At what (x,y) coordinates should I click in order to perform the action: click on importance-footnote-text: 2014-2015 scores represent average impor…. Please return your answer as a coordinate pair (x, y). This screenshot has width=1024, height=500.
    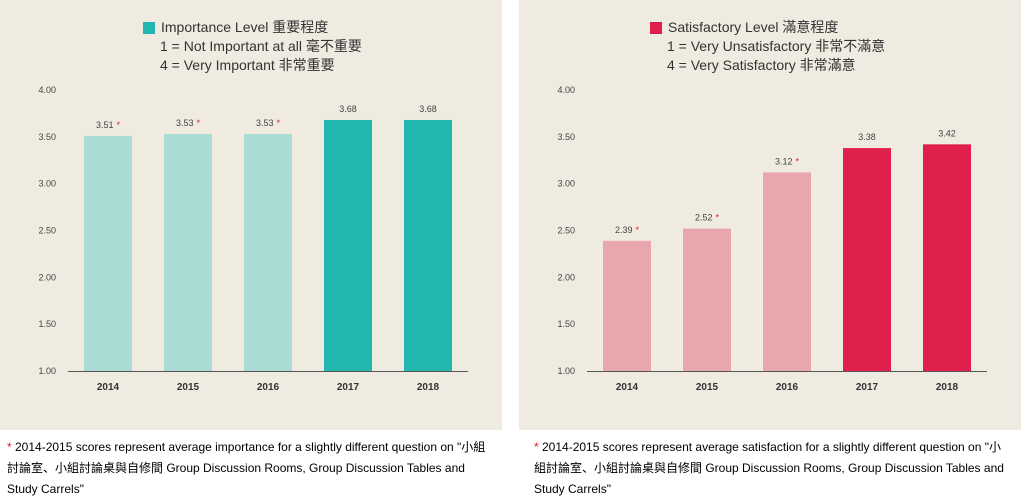
    Looking at the image, I should click on (246, 468).